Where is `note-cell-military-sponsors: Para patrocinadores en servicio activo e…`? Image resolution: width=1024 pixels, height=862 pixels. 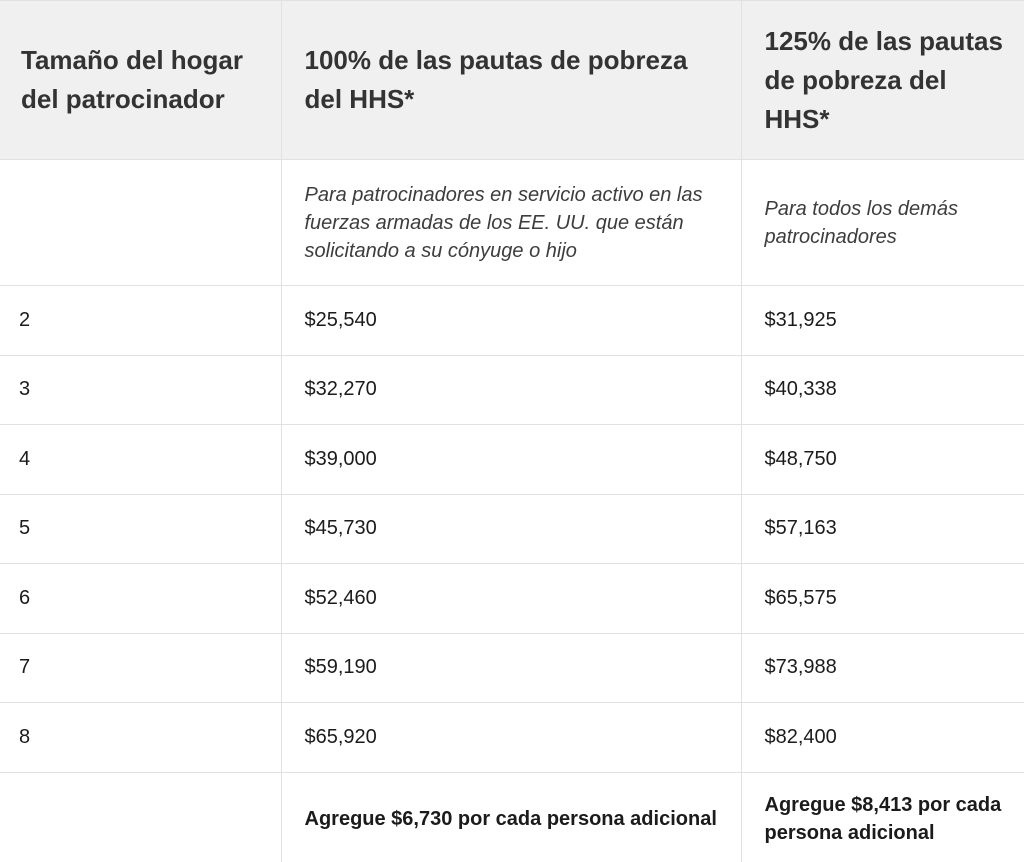
note-cell-military-sponsors: Para patrocinadores en servicio activo e… is located at coordinates (511, 222).